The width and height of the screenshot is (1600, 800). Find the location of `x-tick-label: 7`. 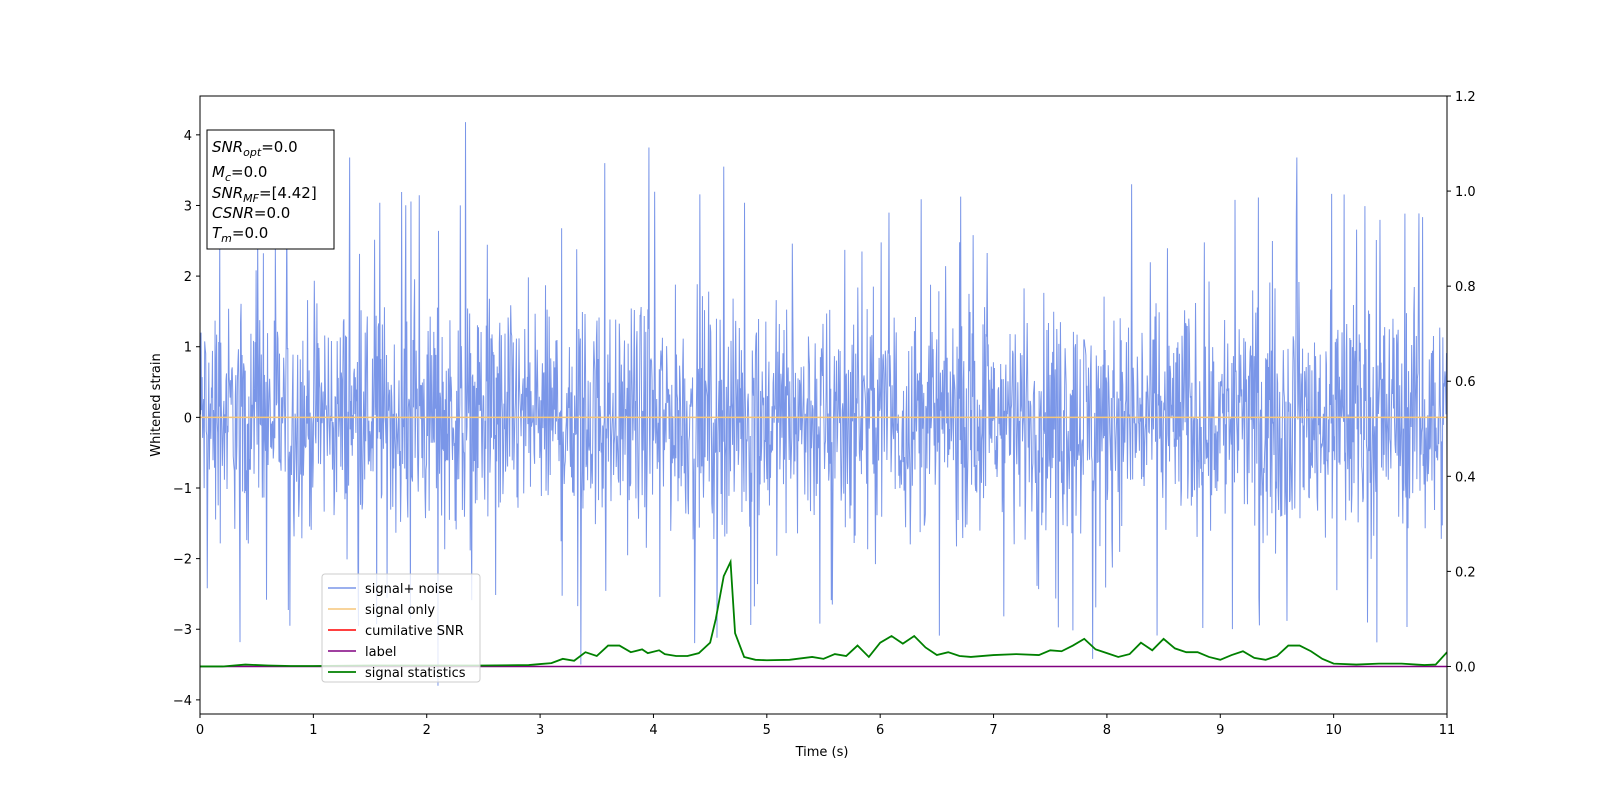

x-tick-label: 7 is located at coordinates (993, 730).